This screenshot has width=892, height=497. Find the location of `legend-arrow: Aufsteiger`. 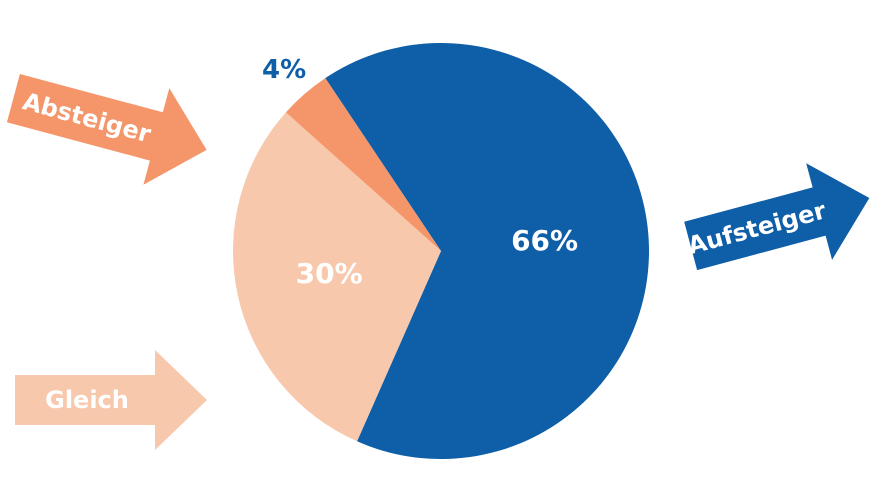

legend-arrow: Aufsteiger is located at coordinates (777, 217).